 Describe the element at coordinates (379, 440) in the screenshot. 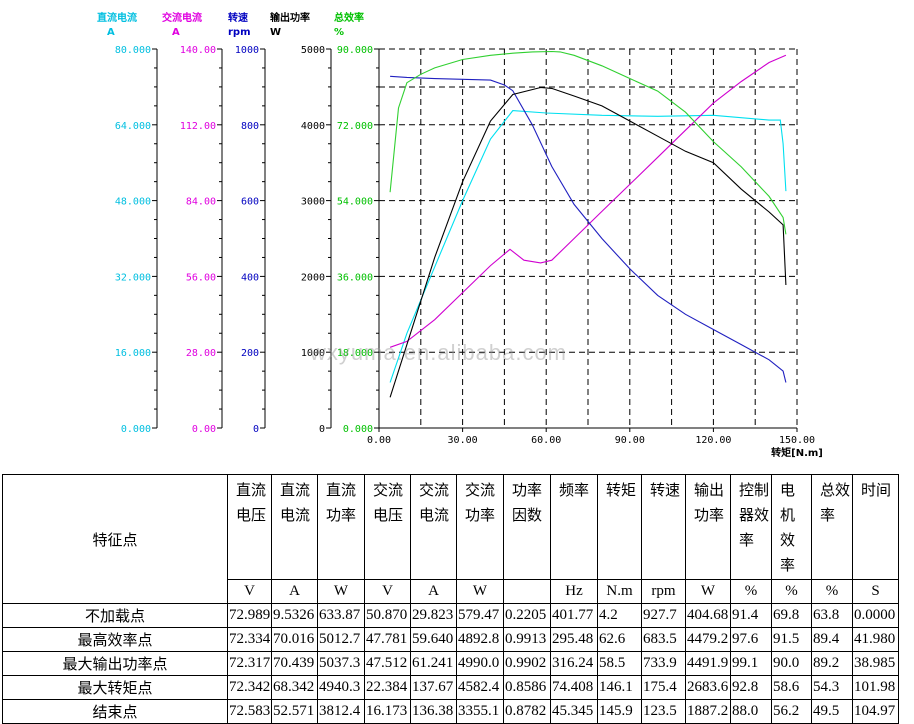

I see `x-tick-label: 0.00` at that location.